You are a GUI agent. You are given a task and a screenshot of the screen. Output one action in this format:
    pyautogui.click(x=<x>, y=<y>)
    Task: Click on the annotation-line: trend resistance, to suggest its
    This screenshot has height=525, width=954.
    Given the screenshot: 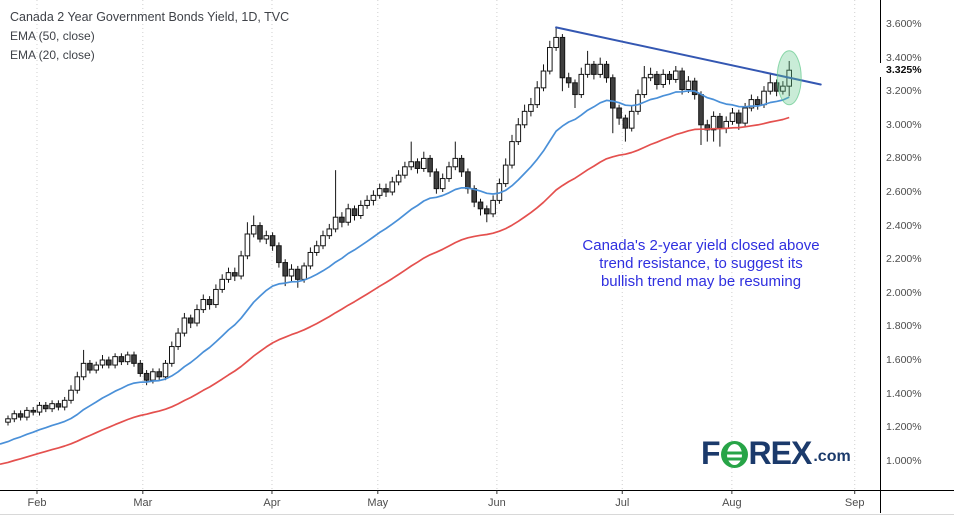 What is the action you would take?
    pyautogui.click(x=701, y=263)
    